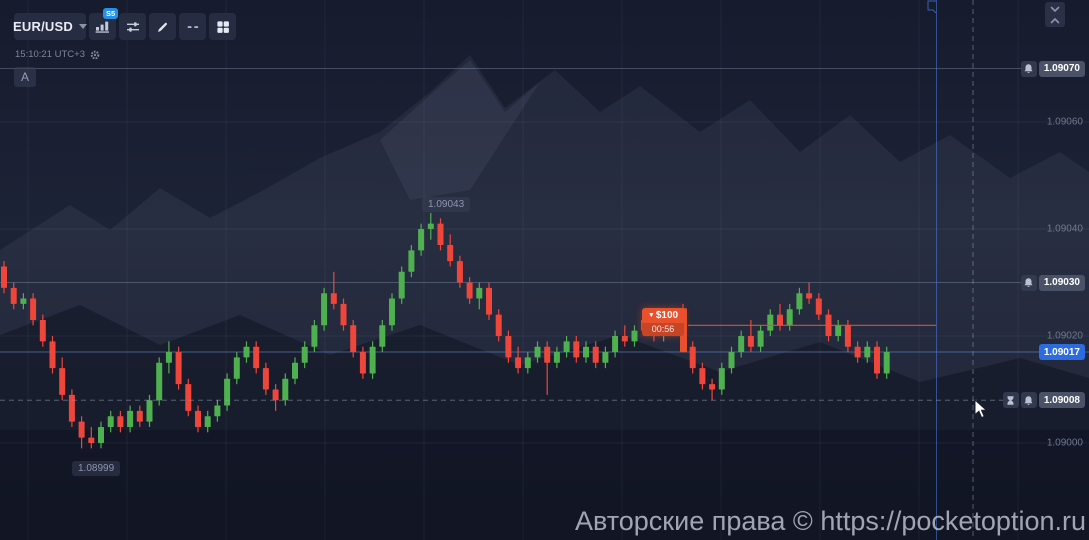 This screenshot has width=1089, height=540. I want to click on pending-order-button, so click(1010, 400).